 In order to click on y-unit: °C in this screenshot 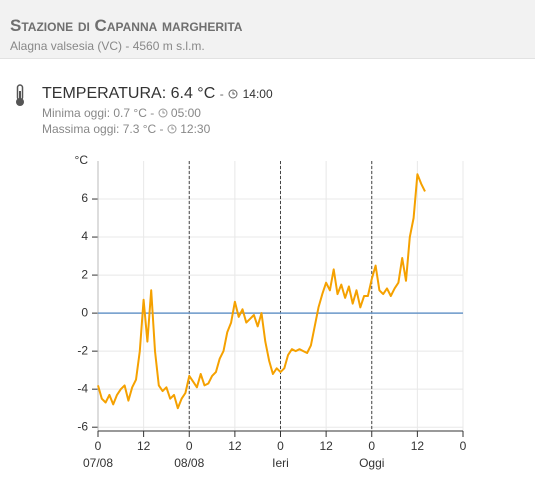, I will do `click(82, 160)`.